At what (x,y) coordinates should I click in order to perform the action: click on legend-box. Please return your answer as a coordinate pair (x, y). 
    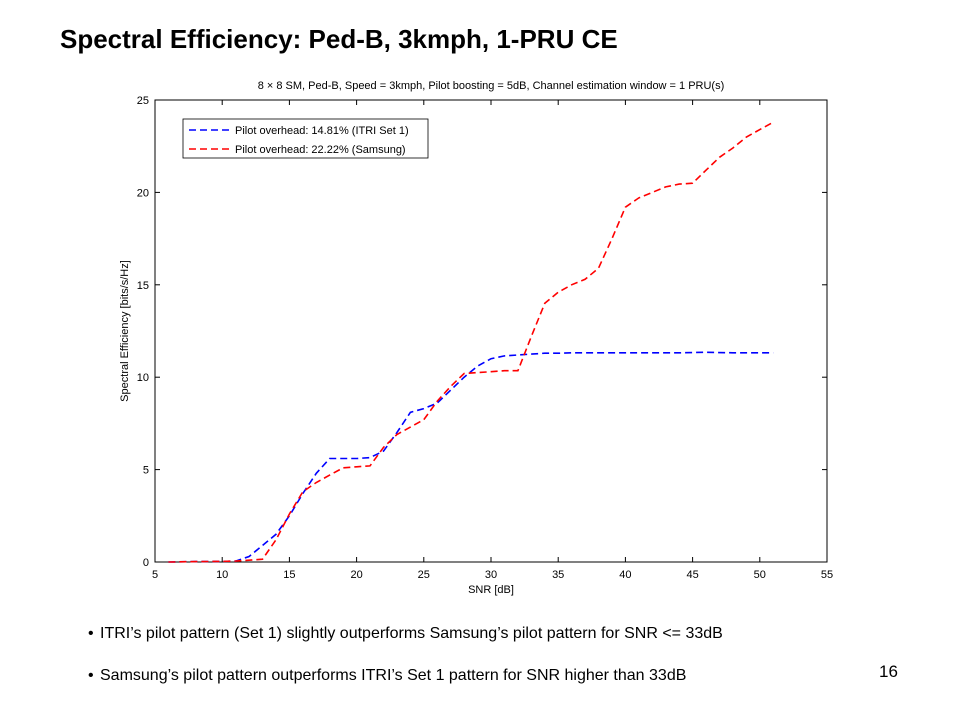
    Looking at the image, I should click on (305, 138).